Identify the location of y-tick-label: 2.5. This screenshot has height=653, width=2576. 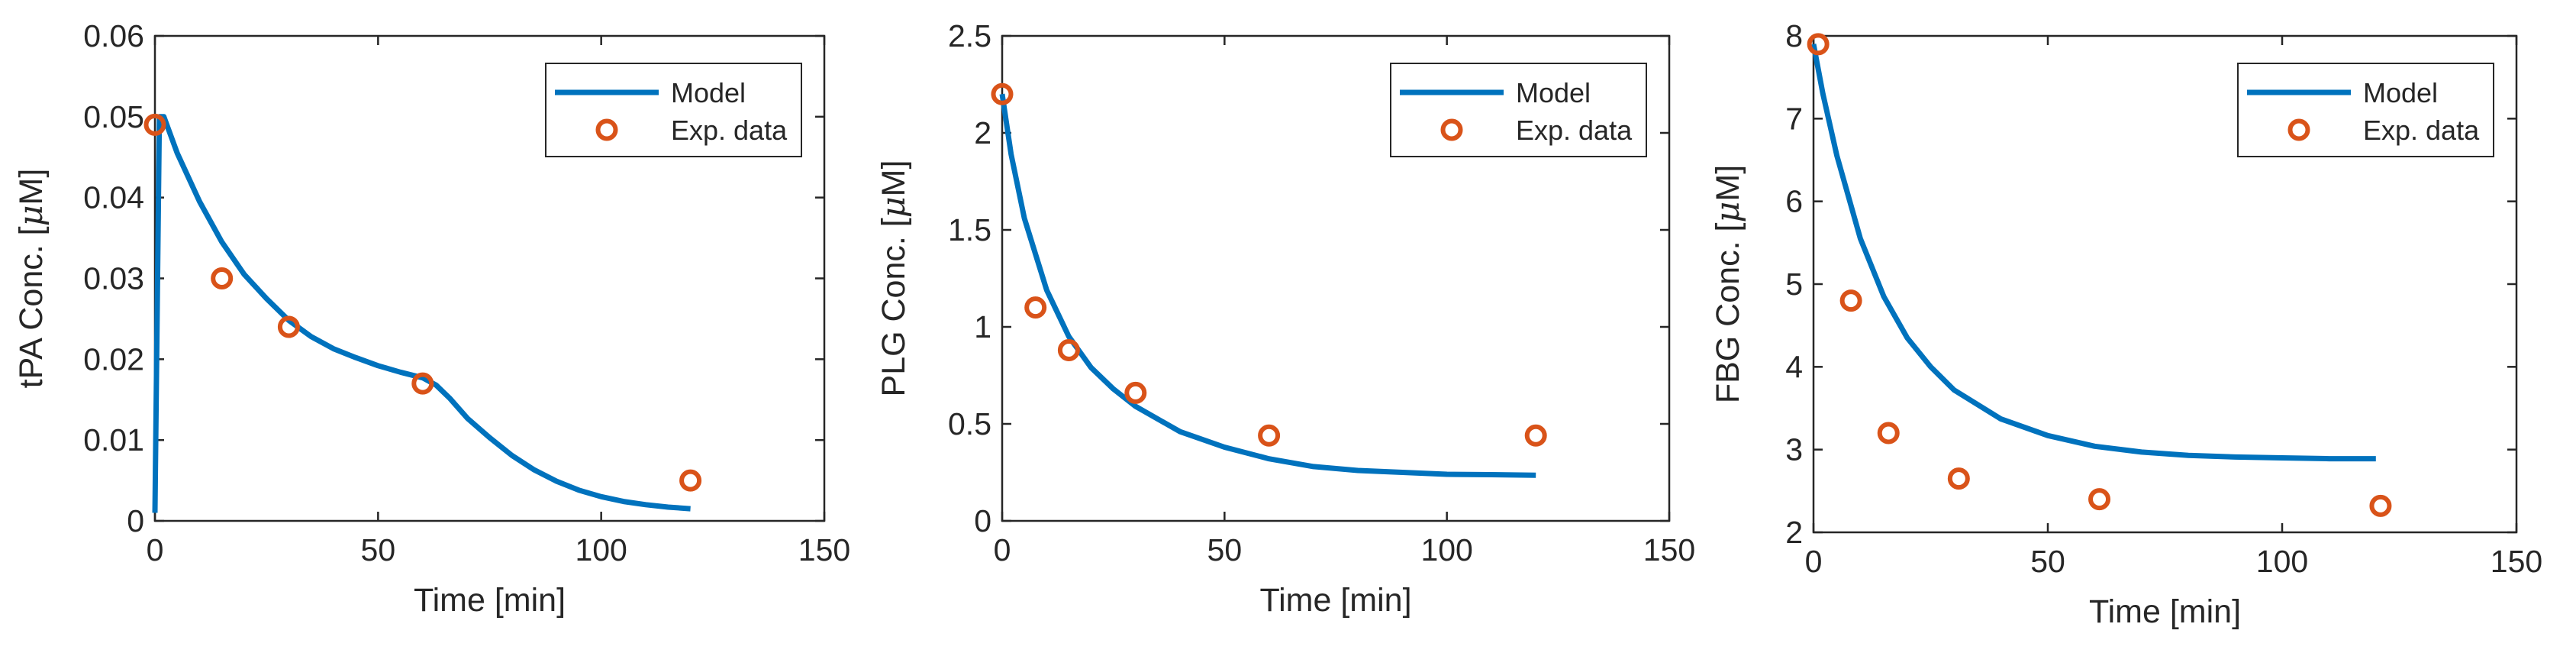
(970, 35).